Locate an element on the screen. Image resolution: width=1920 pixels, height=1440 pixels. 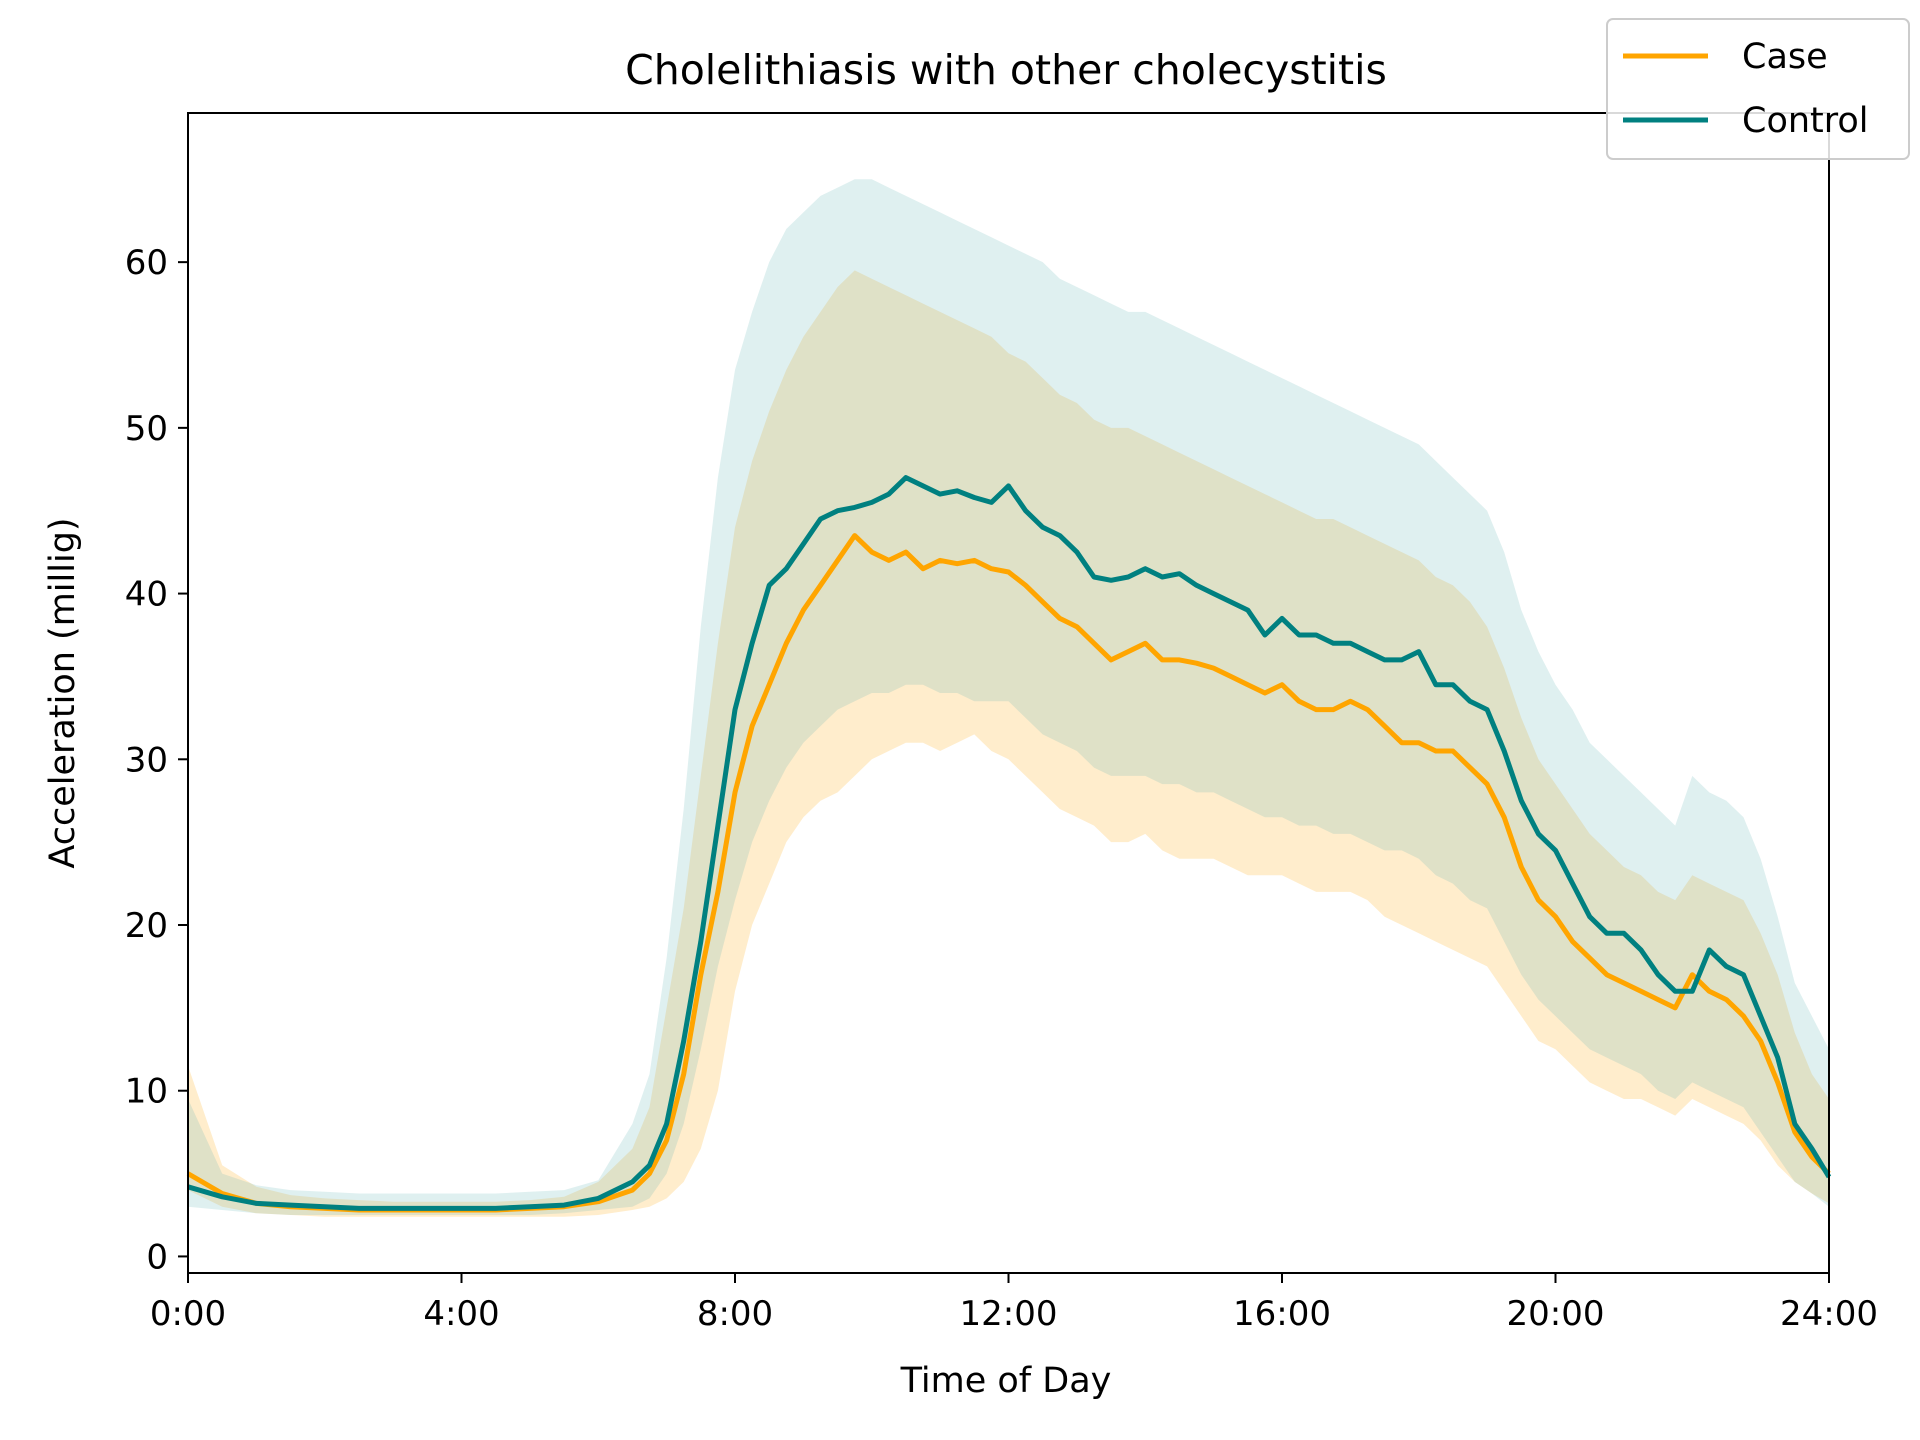
y-tick-label: 60 is located at coordinates (146, 263).